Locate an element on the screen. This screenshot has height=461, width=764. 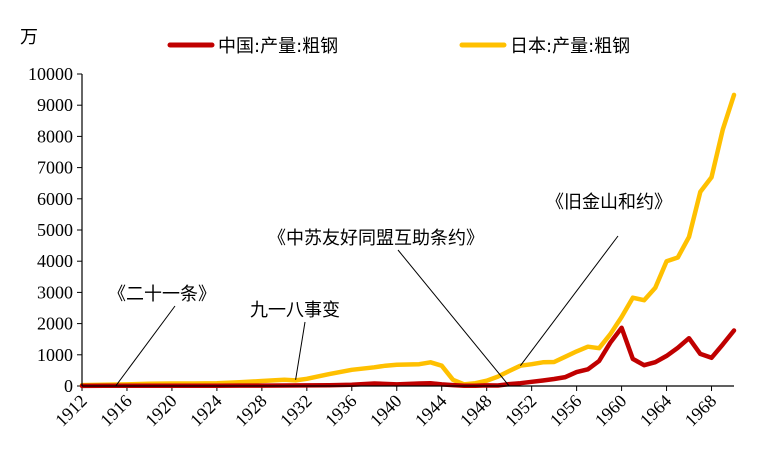
x-tick-label: 1928 is located at coordinates (251, 411).